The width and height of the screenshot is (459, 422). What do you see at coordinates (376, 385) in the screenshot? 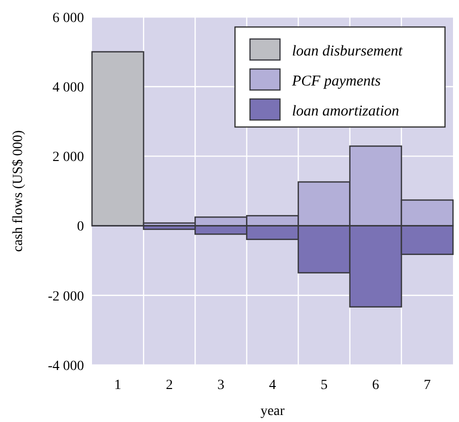
I see `x-tick-label: 6` at bounding box center [376, 385].